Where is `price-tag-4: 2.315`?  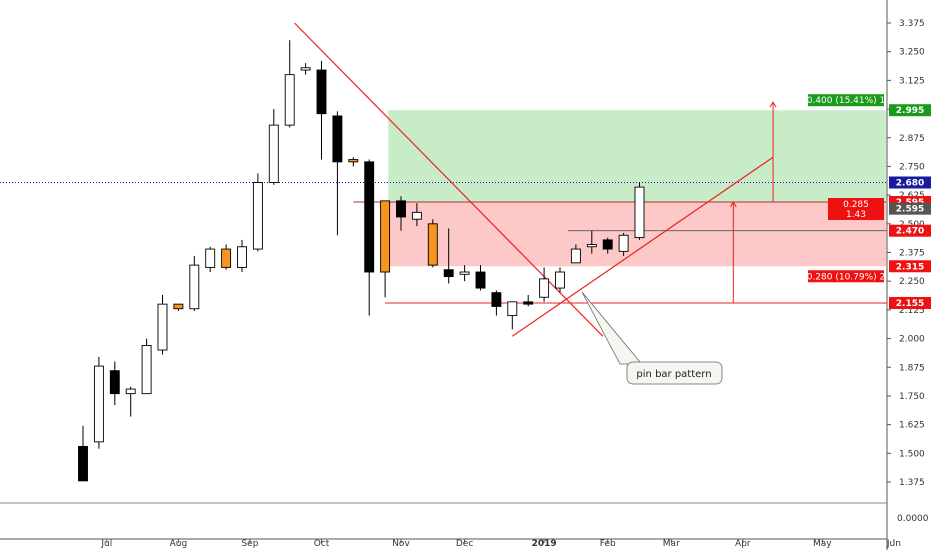
price-tag-4: 2.315 is located at coordinates (910, 266).